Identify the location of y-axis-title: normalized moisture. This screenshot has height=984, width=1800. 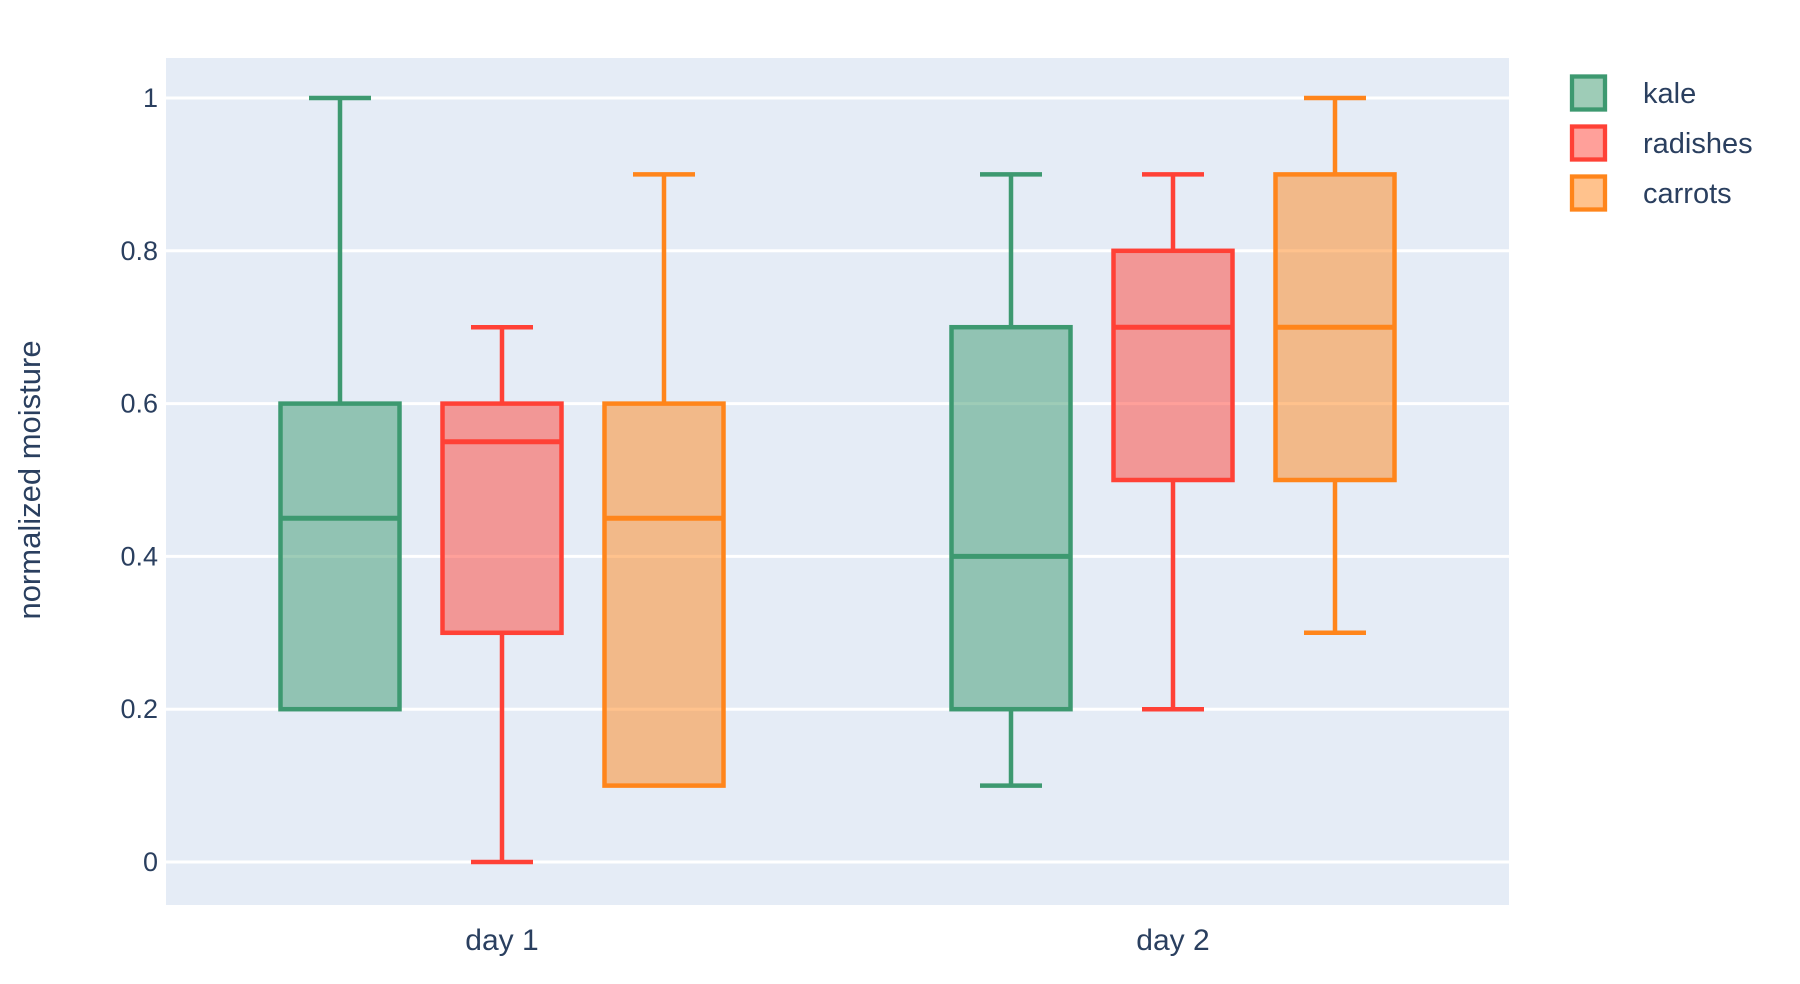
(29, 479).